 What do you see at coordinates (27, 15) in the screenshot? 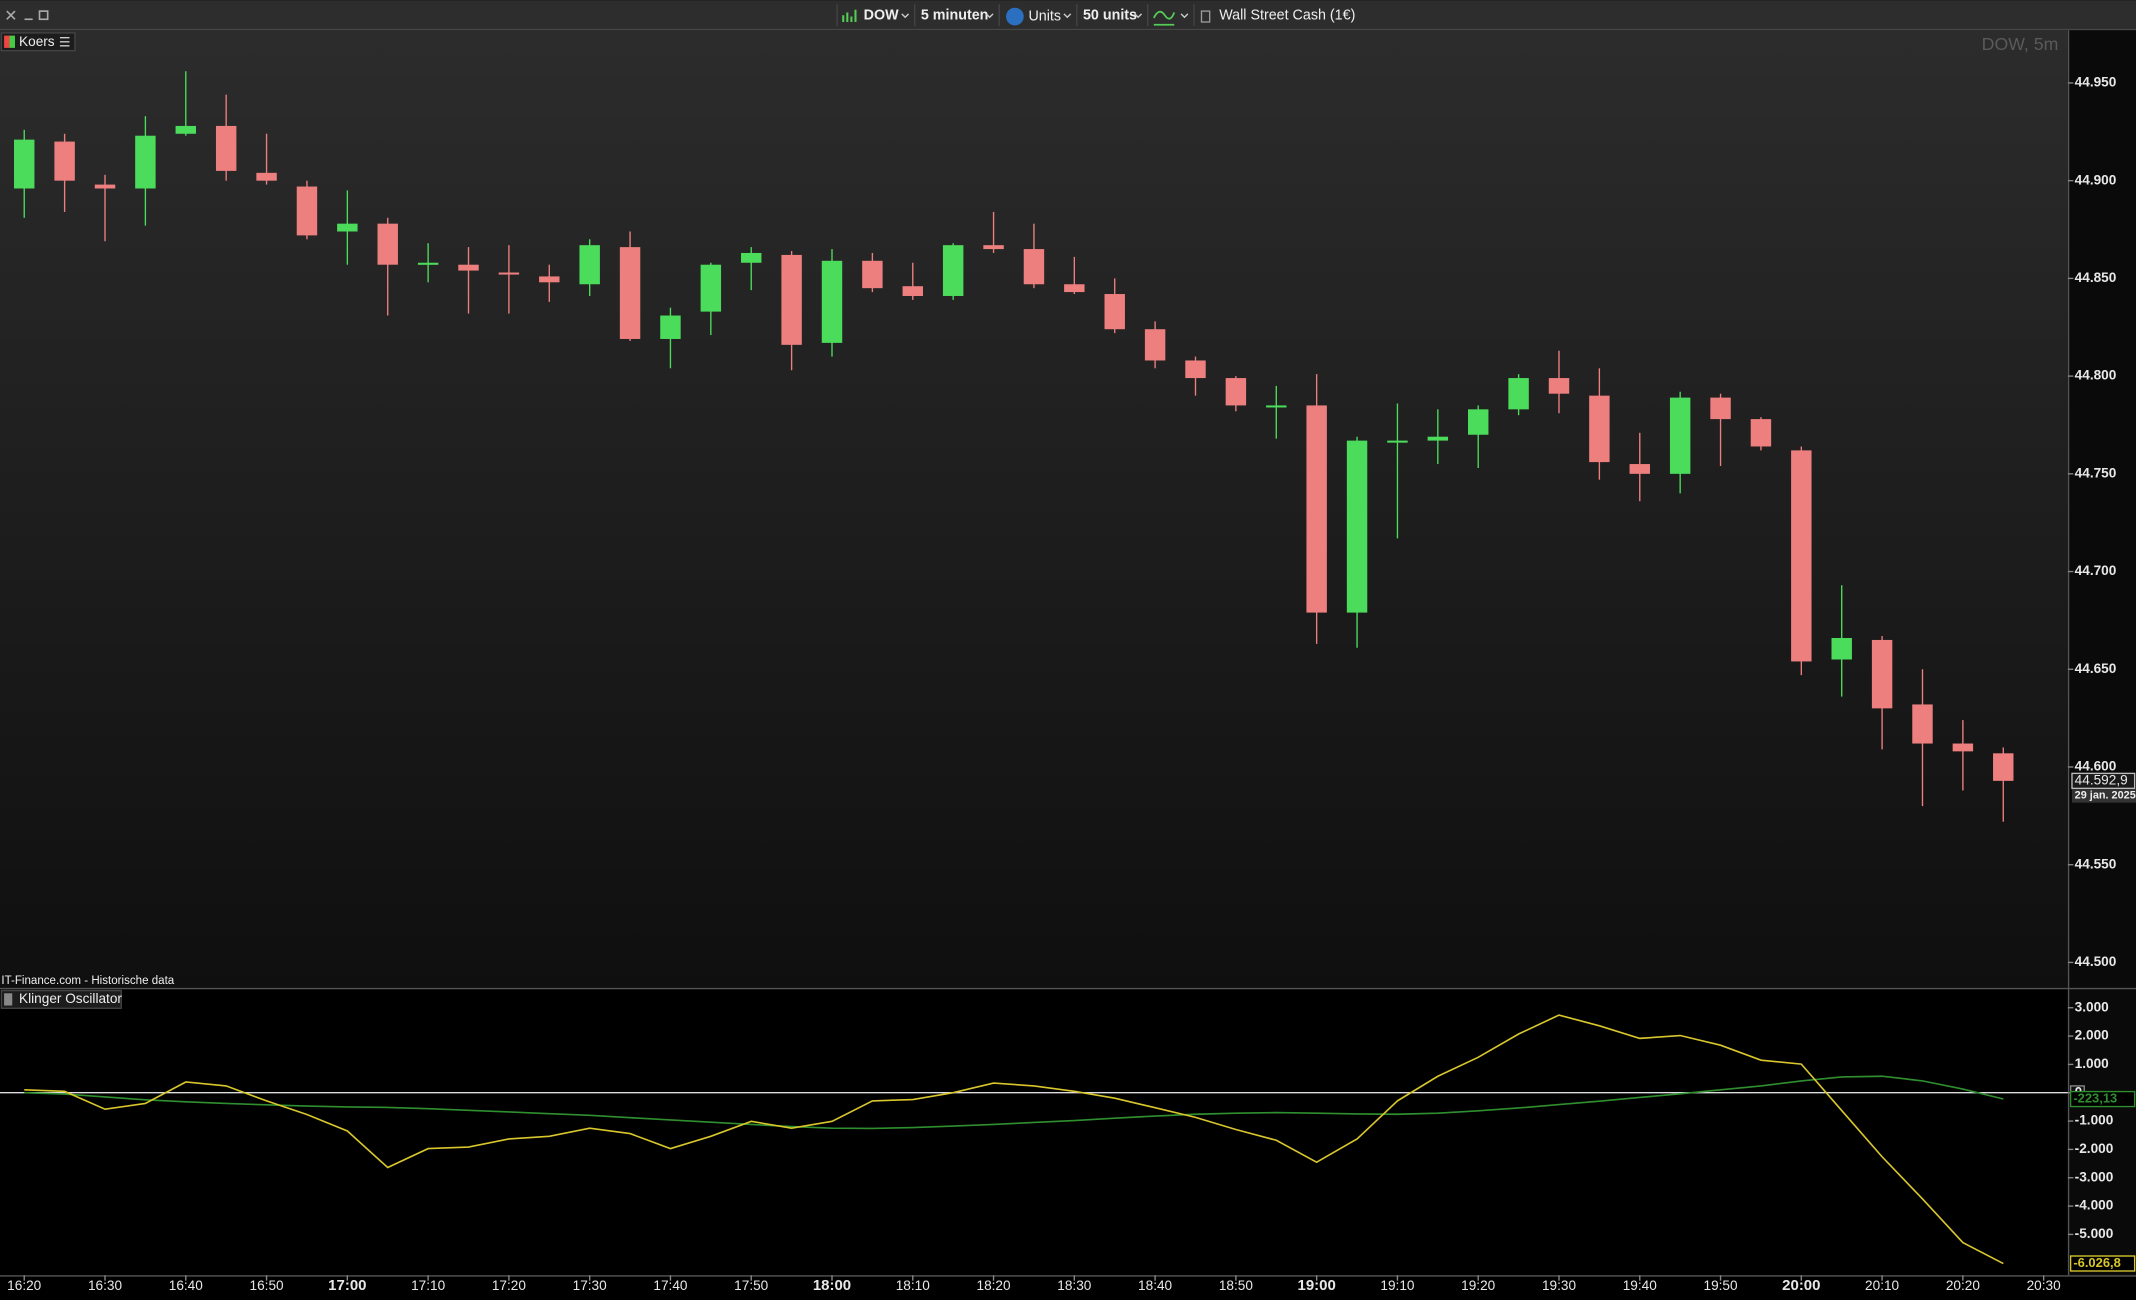
I see `window-controls` at bounding box center [27, 15].